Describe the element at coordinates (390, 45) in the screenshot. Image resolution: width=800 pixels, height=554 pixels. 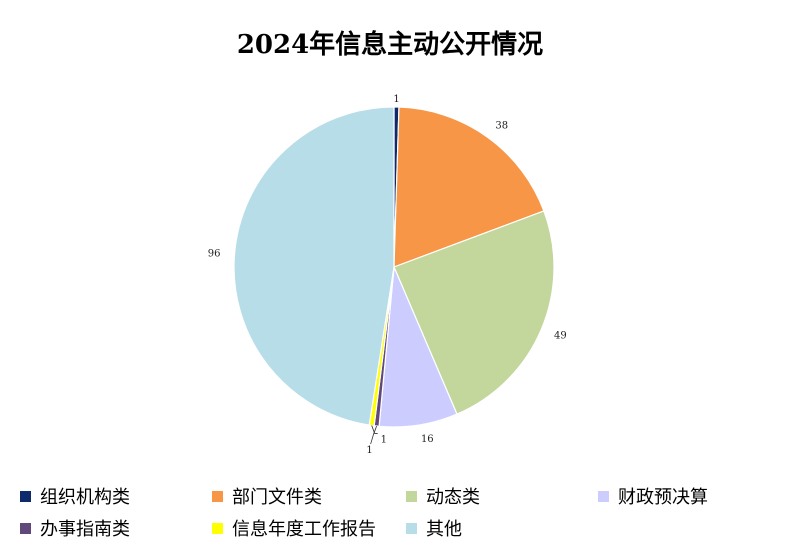
I see `chart-title: 2024年信息主动公开情况` at that location.